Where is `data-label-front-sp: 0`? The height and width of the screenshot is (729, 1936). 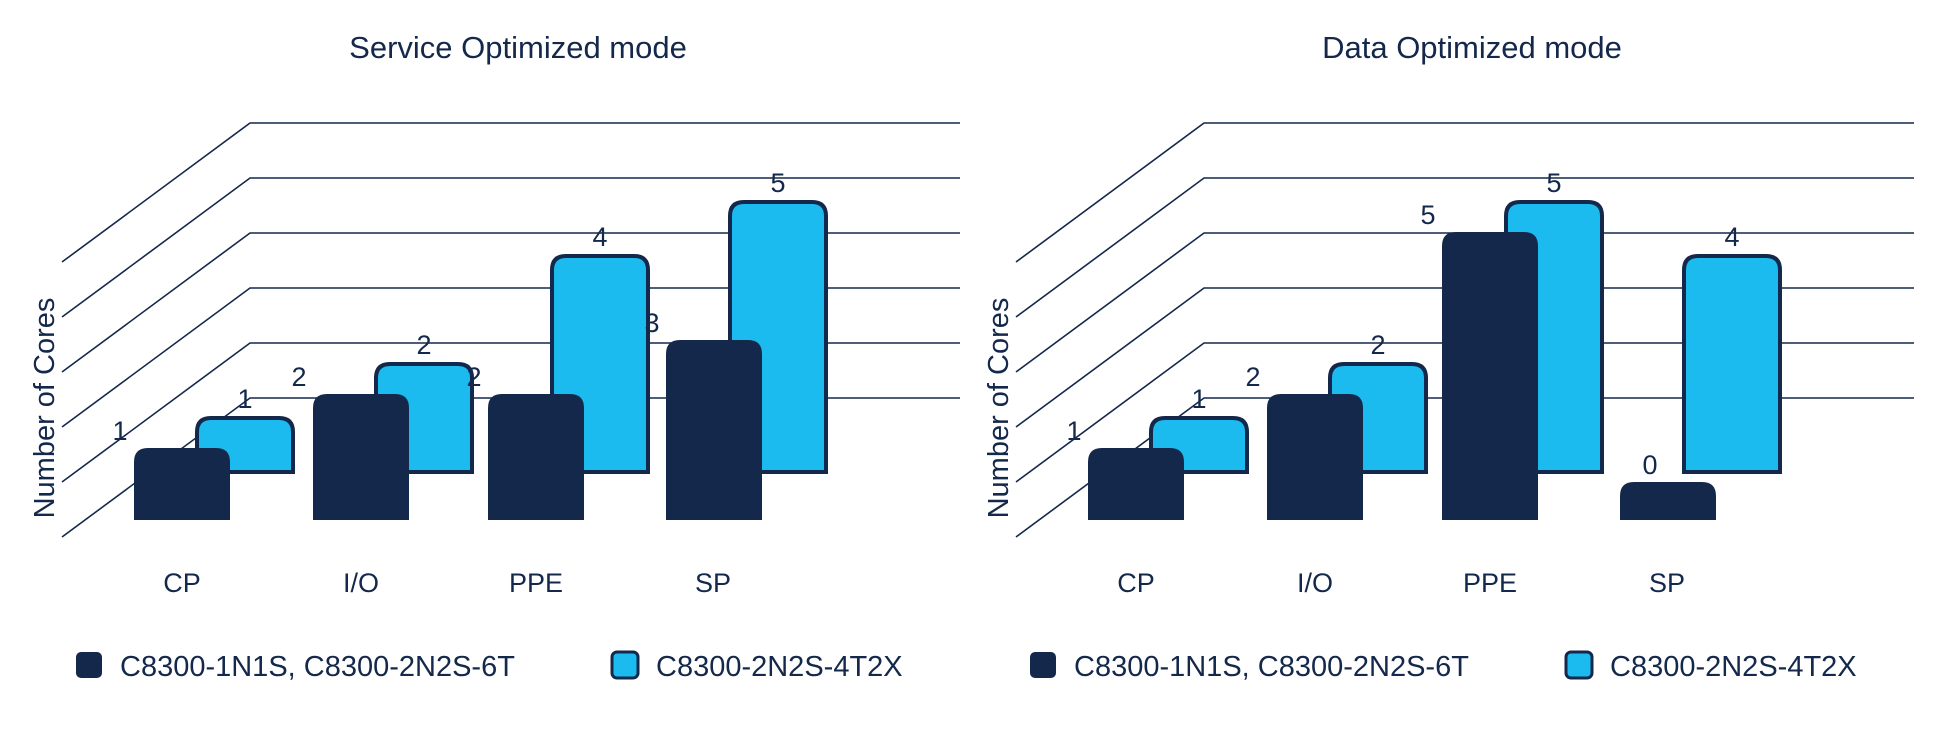 data-label-front-sp: 0 is located at coordinates (1649, 465).